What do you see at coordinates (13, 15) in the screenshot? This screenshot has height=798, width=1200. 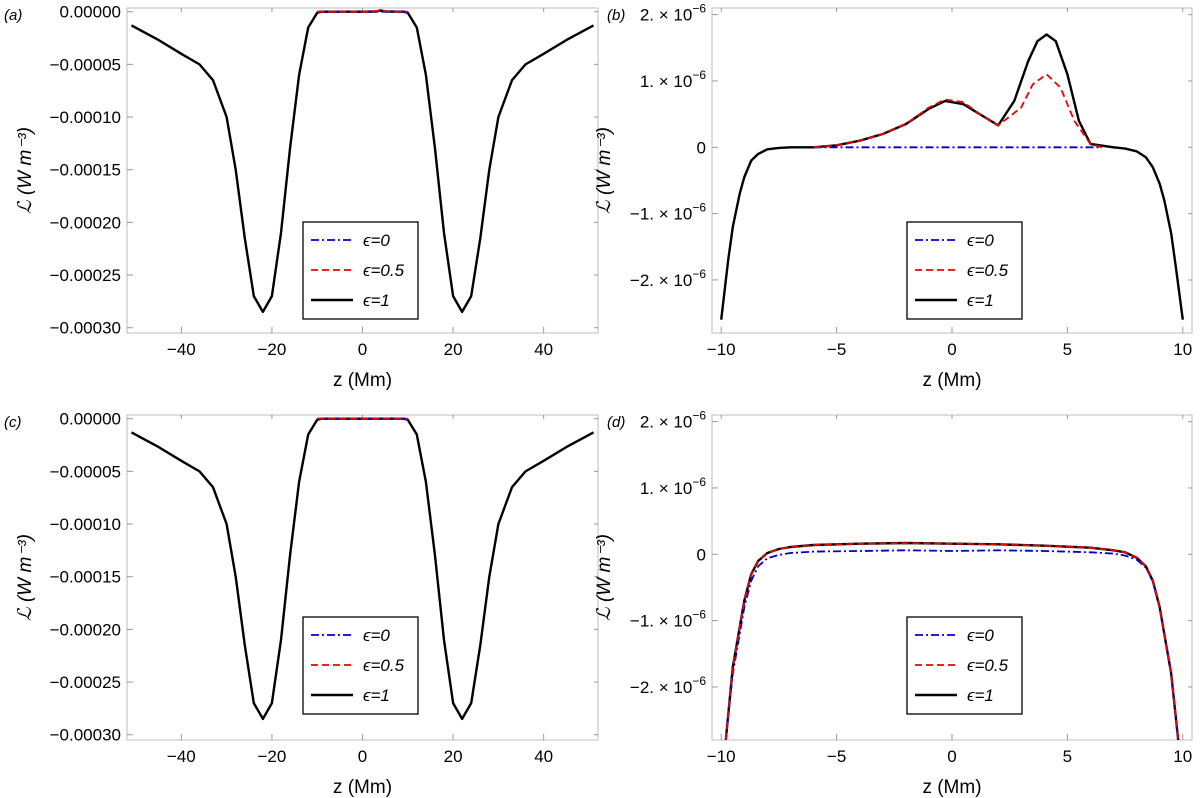 I see `panel-label: (a)` at bounding box center [13, 15].